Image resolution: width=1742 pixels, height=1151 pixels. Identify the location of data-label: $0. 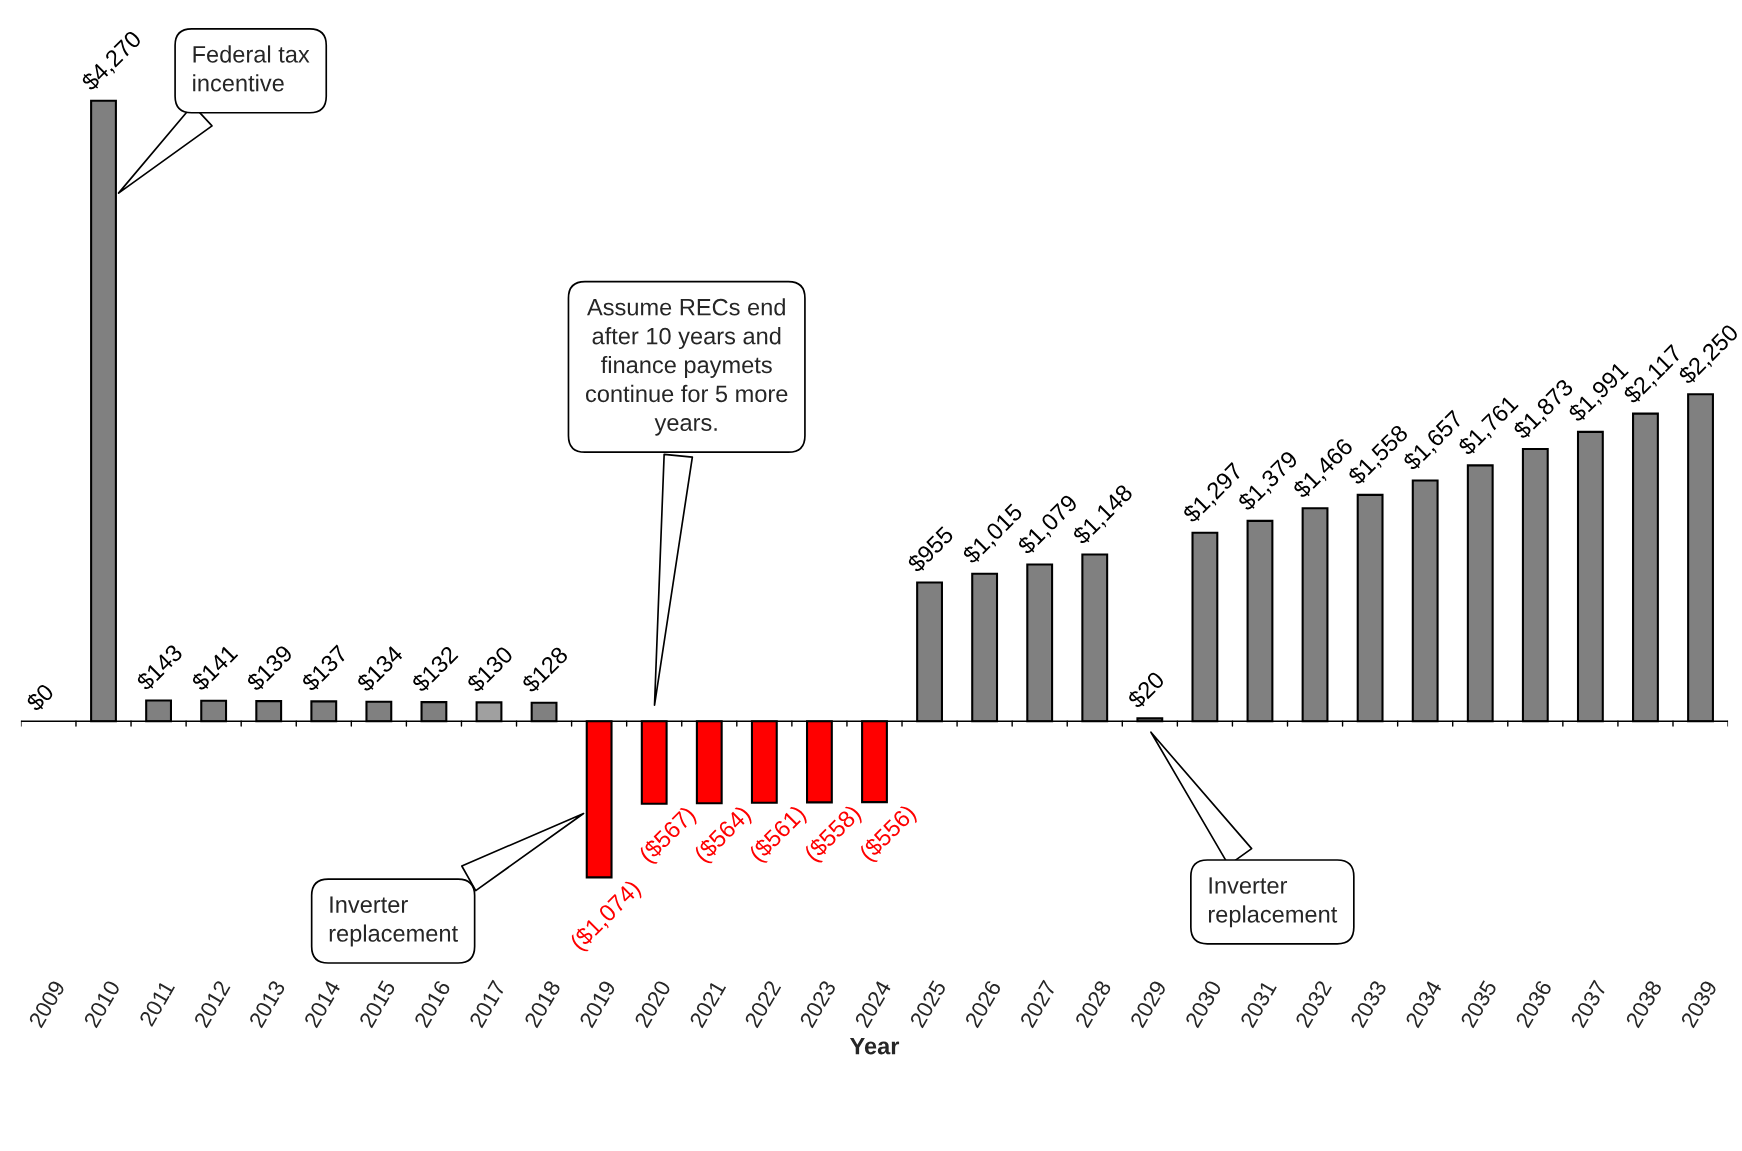
(40, 697).